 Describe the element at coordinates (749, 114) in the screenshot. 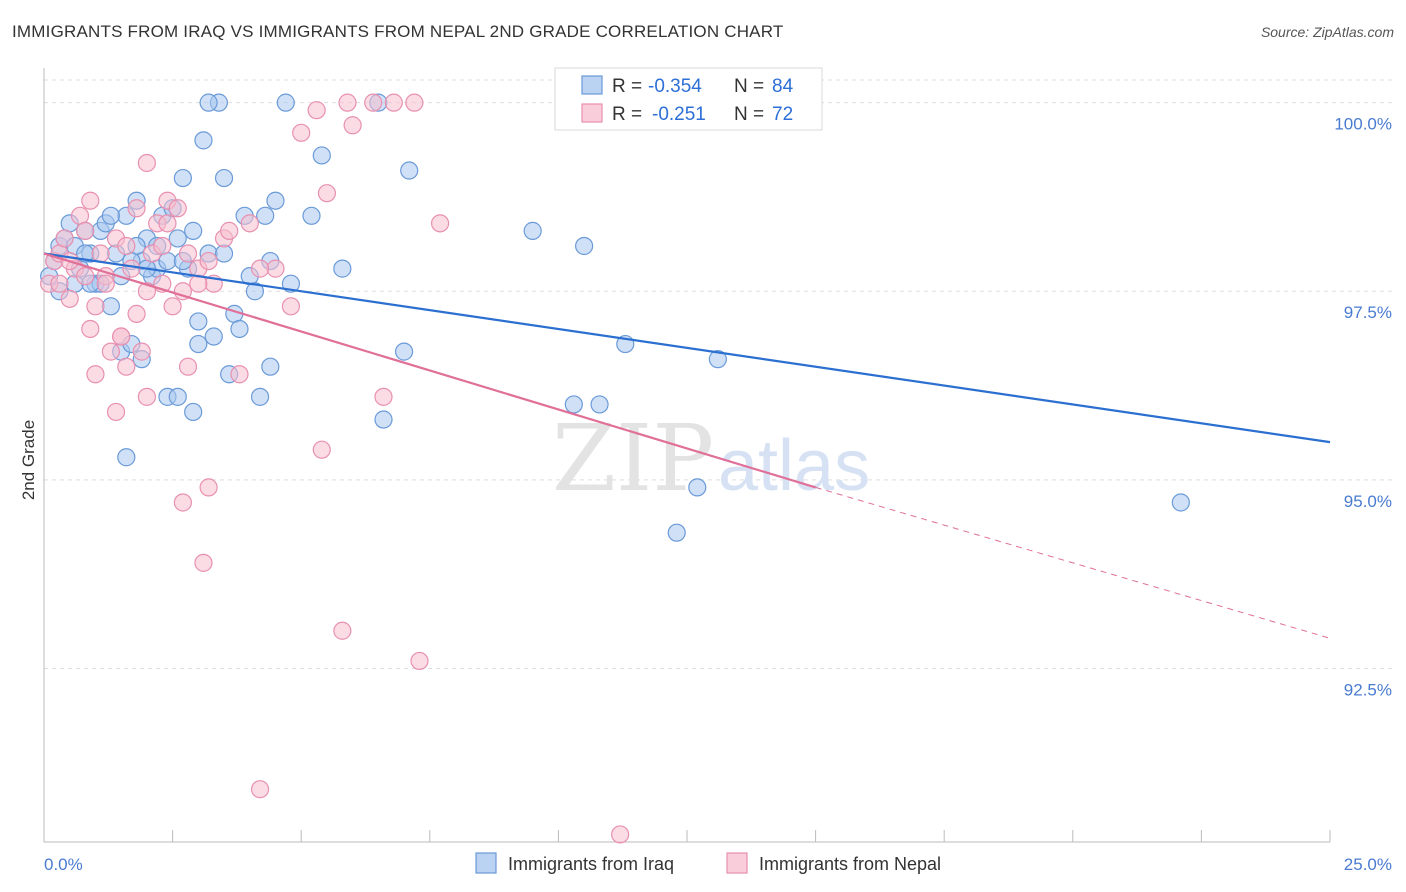

I see `legend-nepal-n-label: N =` at that location.